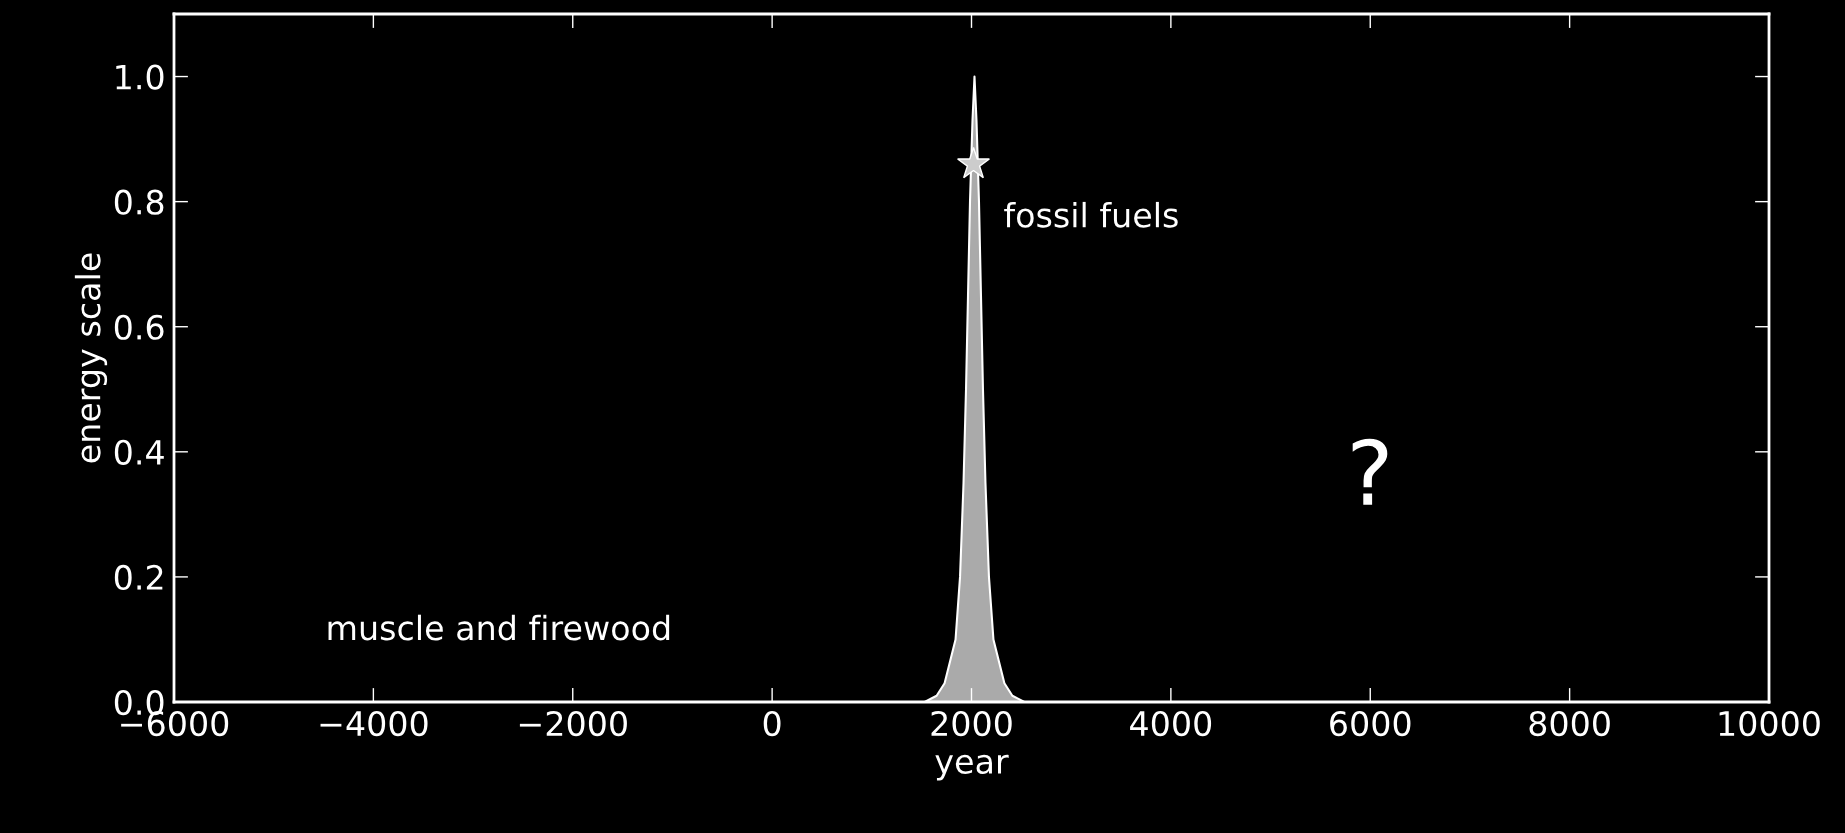  Describe the element at coordinates (1091, 214) in the screenshot. I see `annotation: fossil fuels` at that location.